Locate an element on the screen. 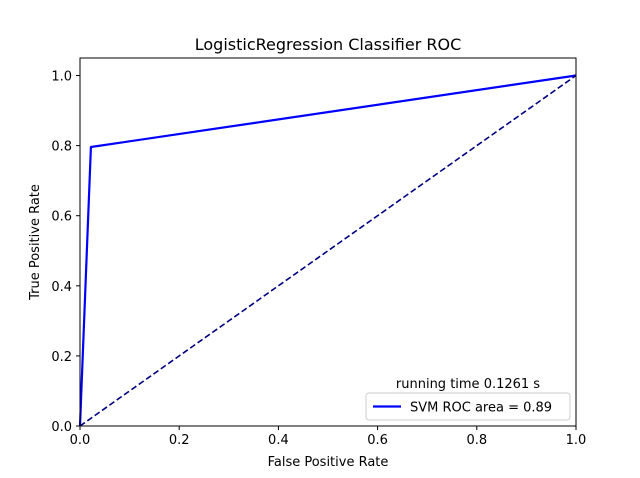 Image resolution: width=640 pixels, height=478 pixels. x-axis-label: False Positive Rate is located at coordinates (328, 462).